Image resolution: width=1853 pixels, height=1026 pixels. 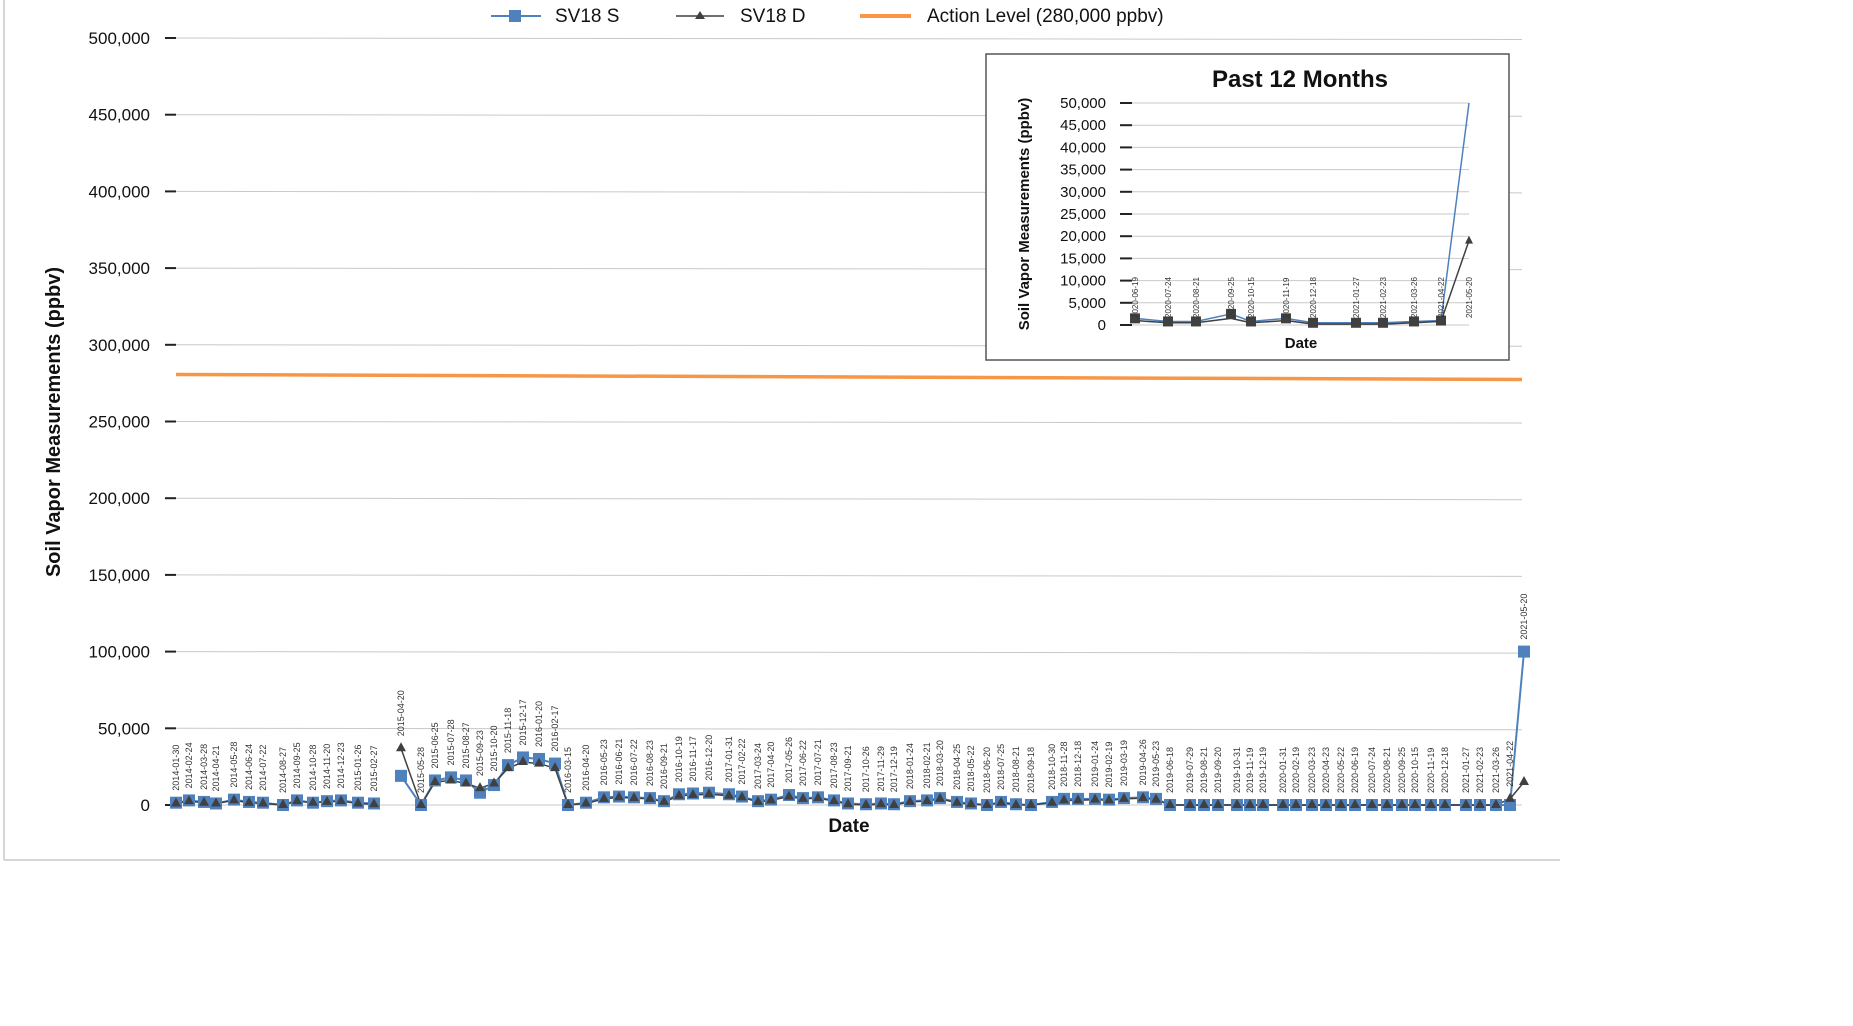 What do you see at coordinates (1313, 297) in the screenshot?
I see `inset-x-tick-label: 2020-12-18` at bounding box center [1313, 297].